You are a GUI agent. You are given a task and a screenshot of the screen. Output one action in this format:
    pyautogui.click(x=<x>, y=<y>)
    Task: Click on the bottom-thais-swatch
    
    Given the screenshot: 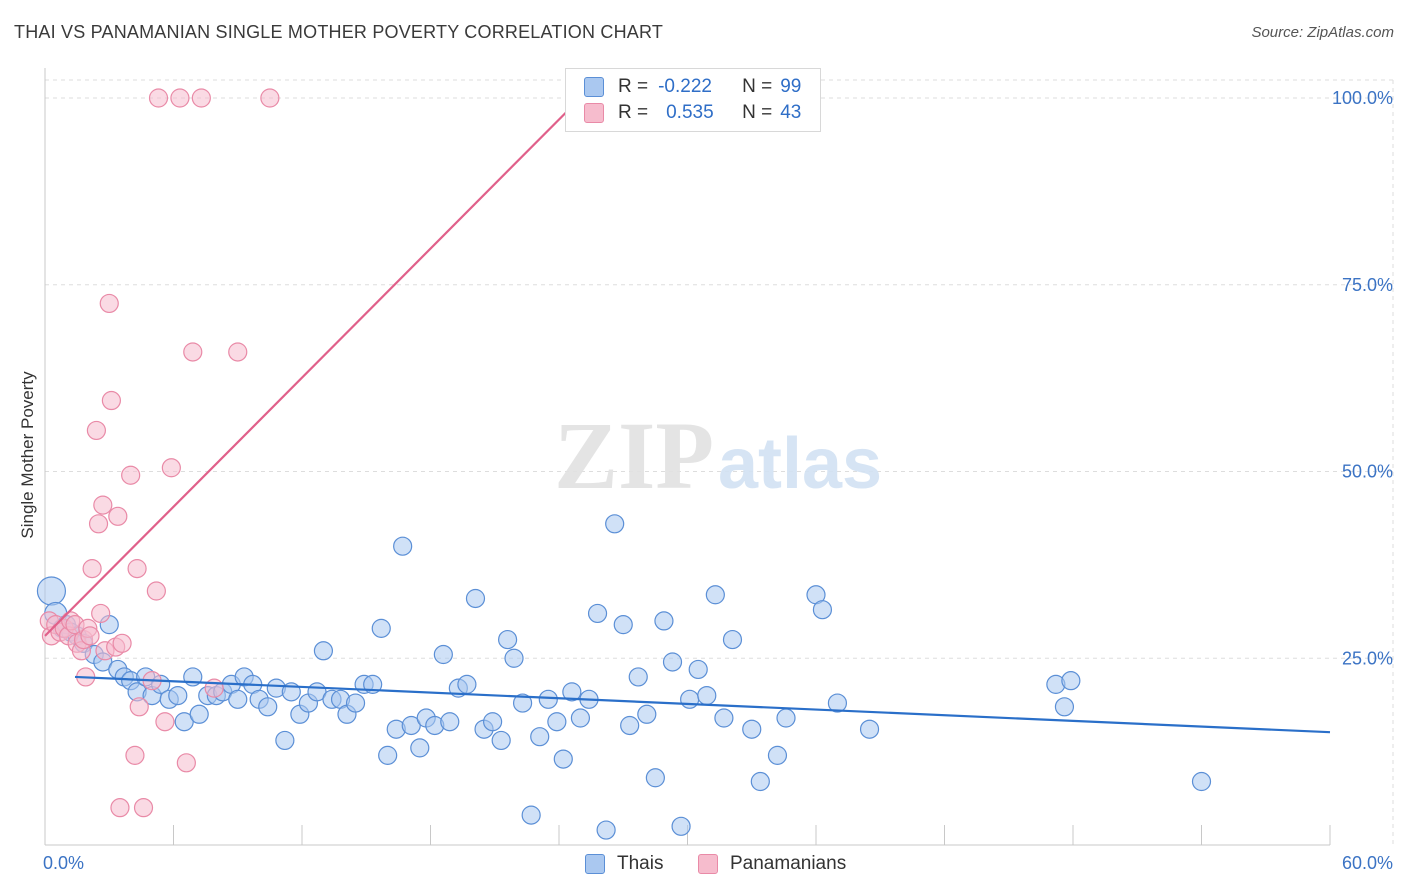 What is the action you would take?
    pyautogui.click(x=595, y=864)
    